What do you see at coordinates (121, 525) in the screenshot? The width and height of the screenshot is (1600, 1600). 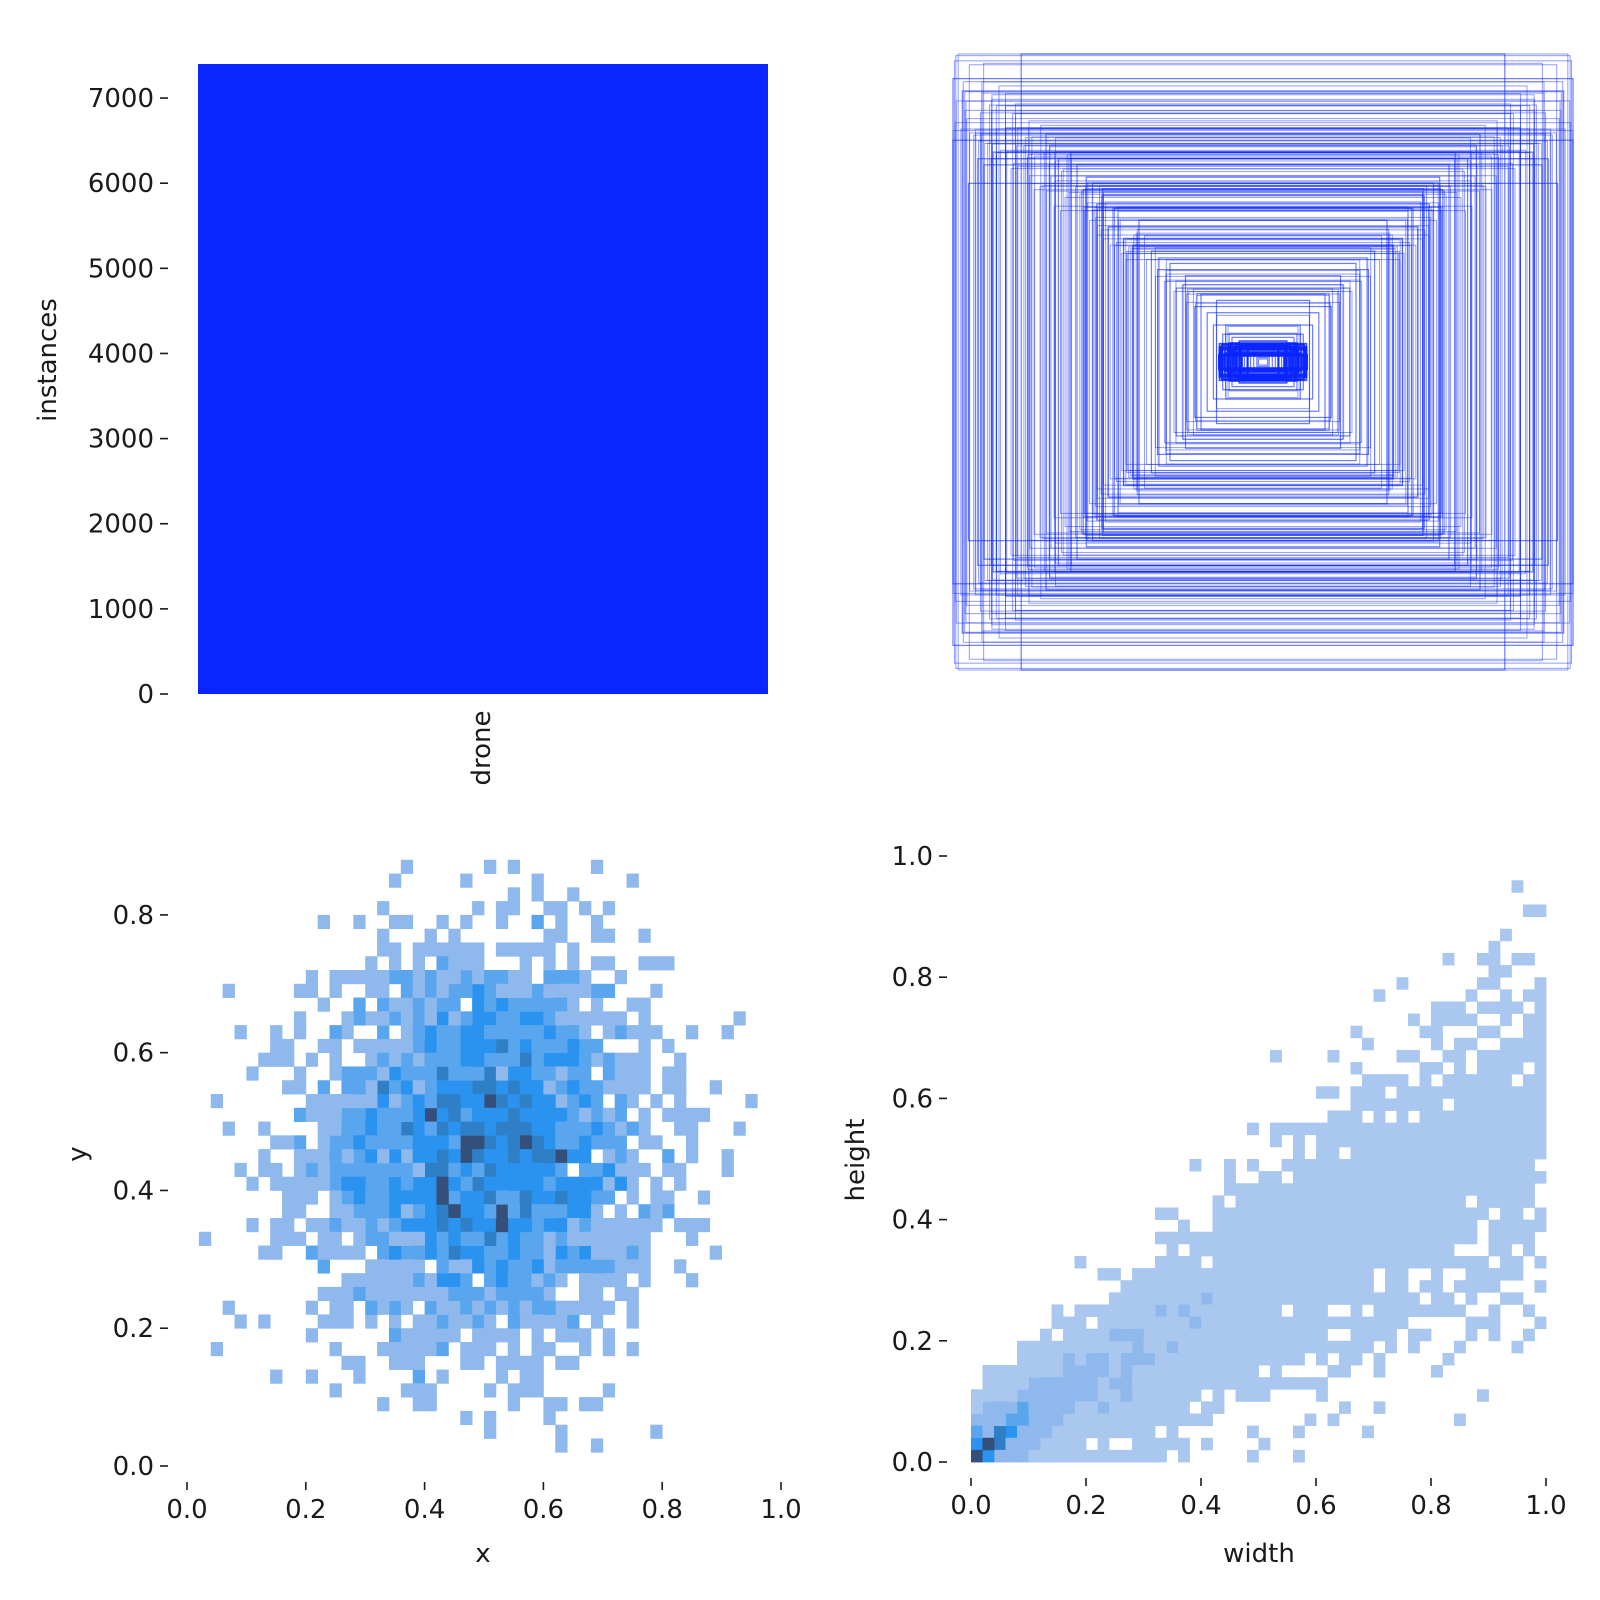 I see `y-tick-label-2: 2000` at bounding box center [121, 525].